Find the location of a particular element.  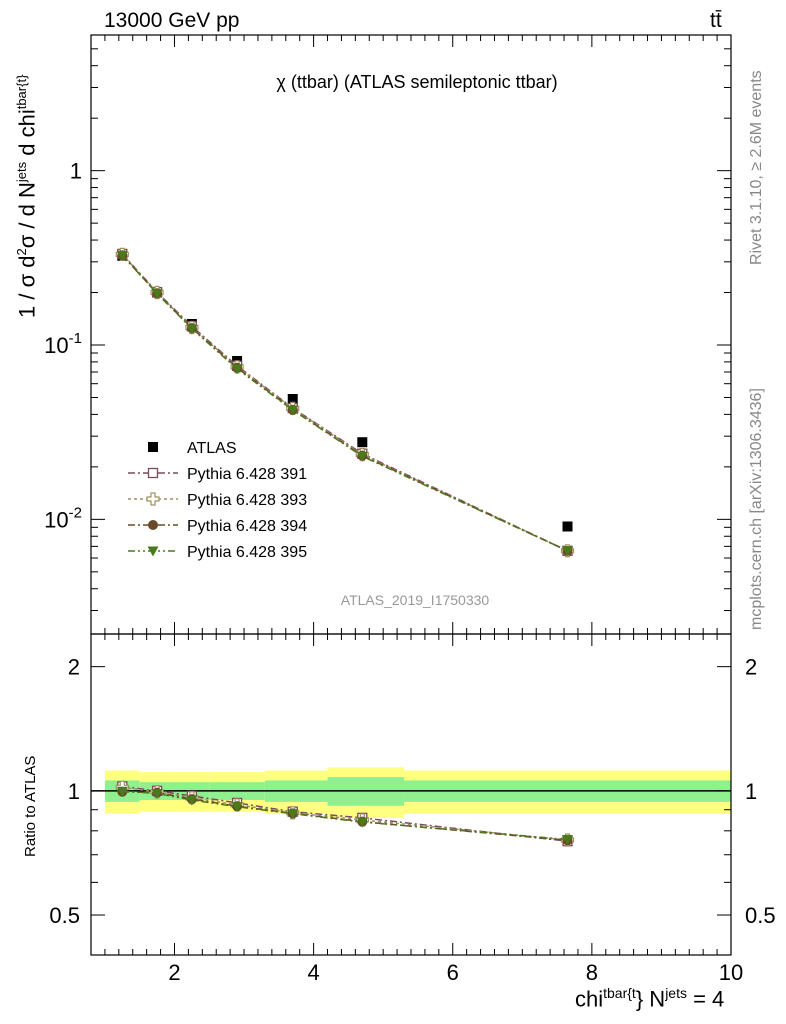

x-tick-label: 10 is located at coordinates (731, 972).